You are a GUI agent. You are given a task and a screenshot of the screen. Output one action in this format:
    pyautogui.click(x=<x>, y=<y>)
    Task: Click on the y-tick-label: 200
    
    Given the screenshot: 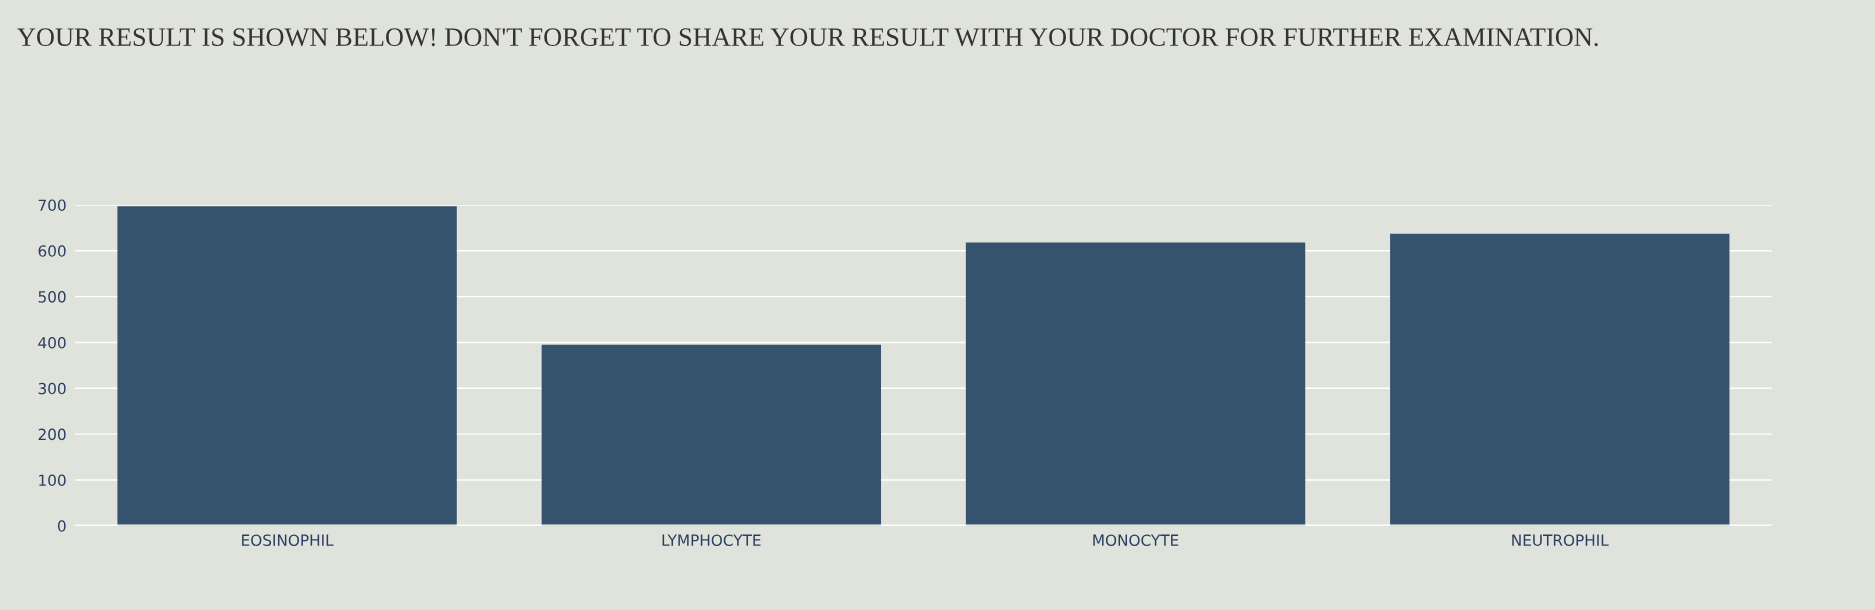 What is the action you would take?
    pyautogui.click(x=52, y=434)
    